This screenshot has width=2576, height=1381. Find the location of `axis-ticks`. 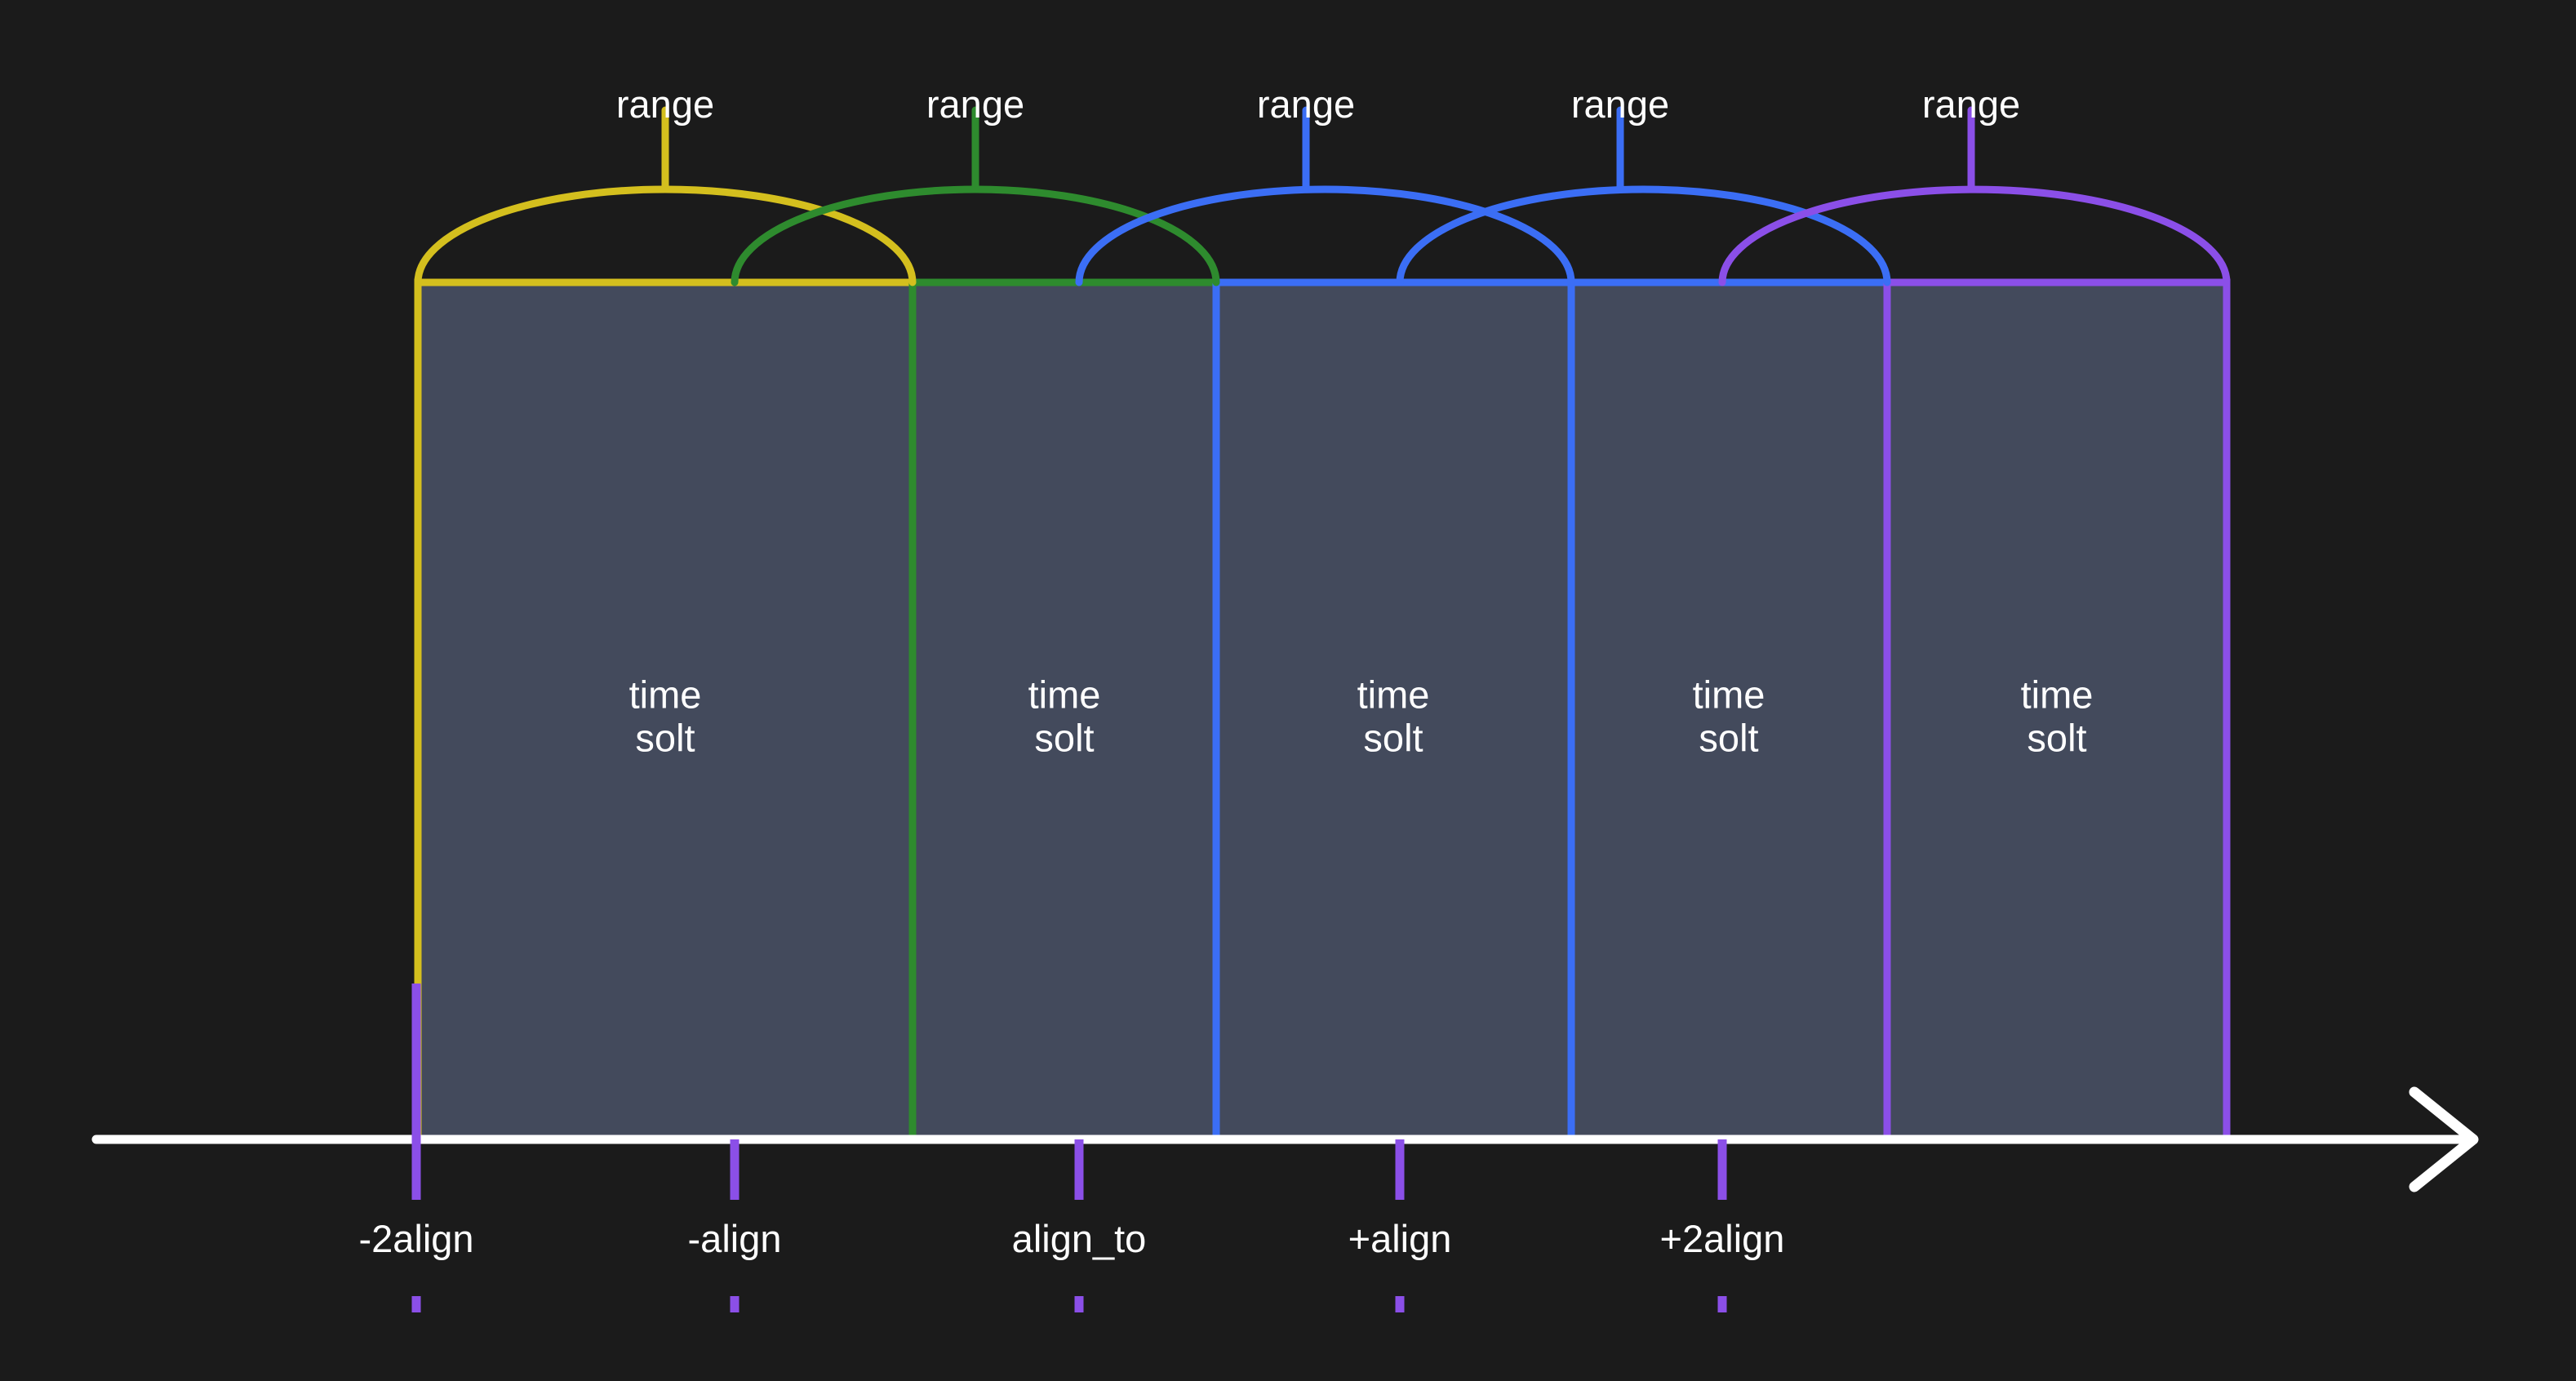

axis-ticks is located at coordinates (1069, 1148).